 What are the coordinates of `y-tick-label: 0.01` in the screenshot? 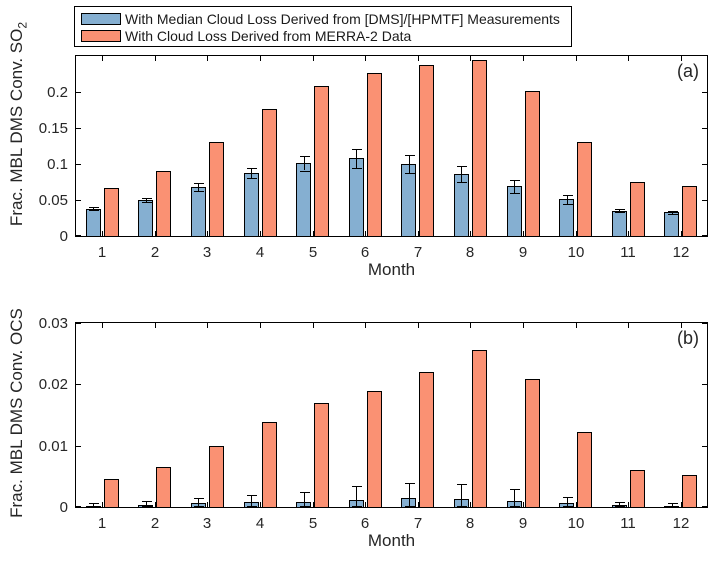 It's located at (53, 446).